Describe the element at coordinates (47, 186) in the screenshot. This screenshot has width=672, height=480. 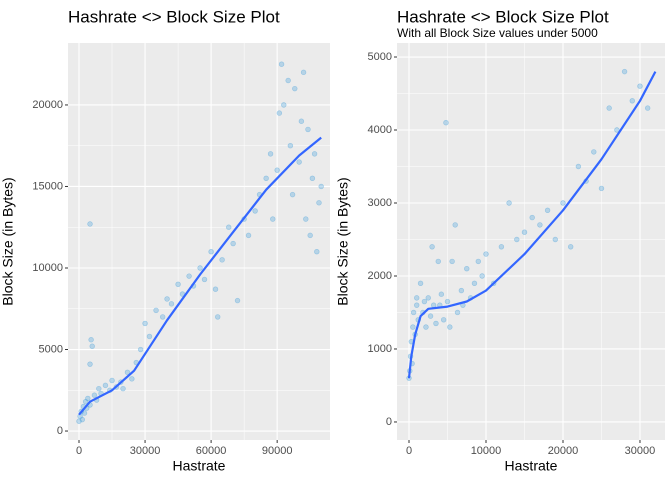
I see `y-tick-label: 15000` at that location.